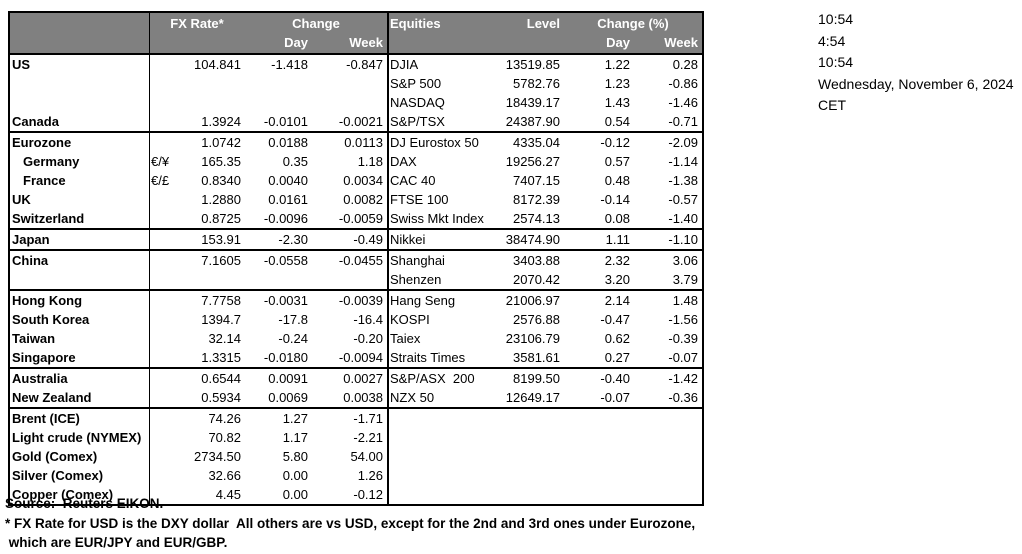  I want to click on fx-week-change: -16.4, so click(368, 319).